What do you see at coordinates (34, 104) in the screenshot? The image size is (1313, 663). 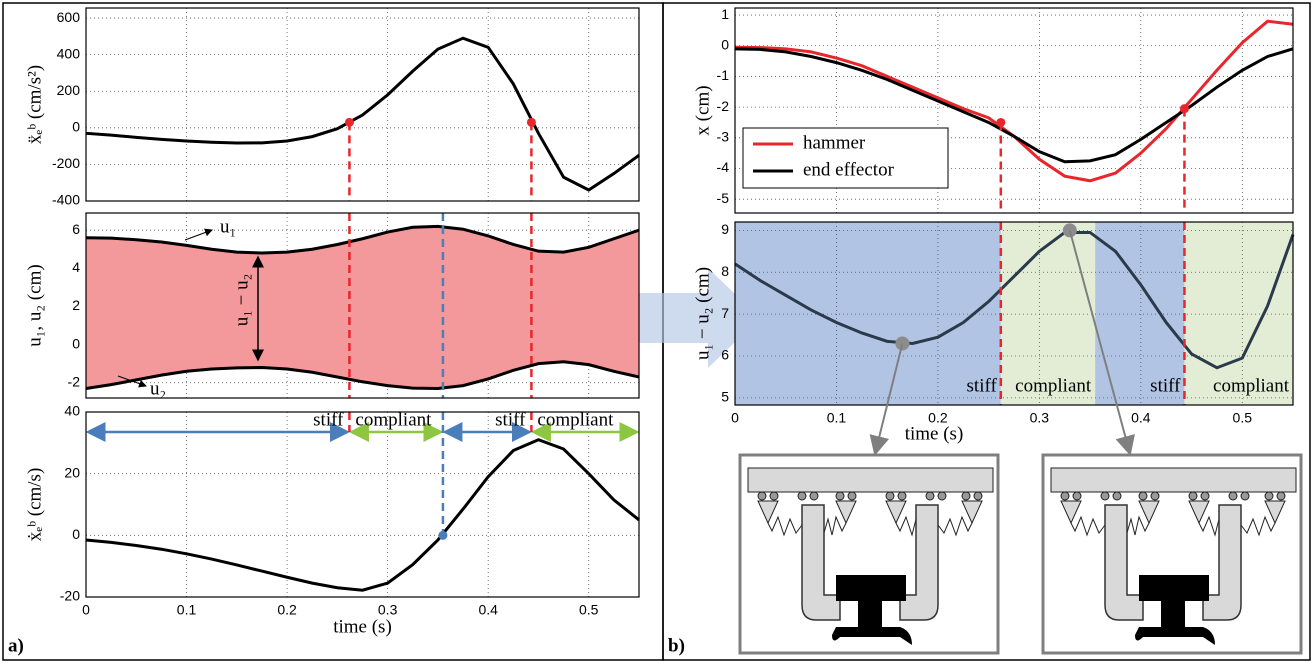 I see `y-axis-label: ẍₑᵇ (cm/s²)` at bounding box center [34, 104].